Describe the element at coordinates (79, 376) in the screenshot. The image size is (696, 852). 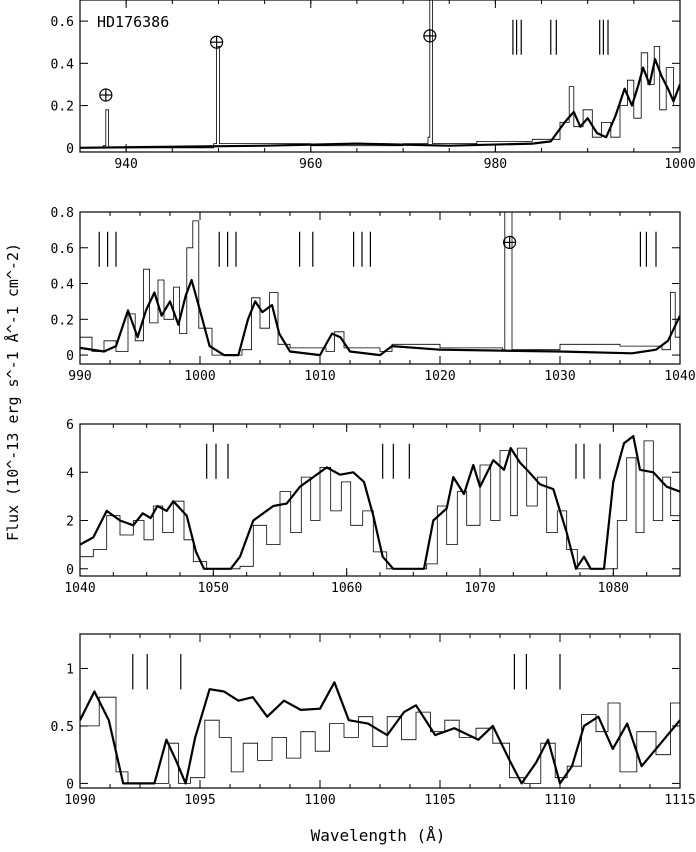
I see `x-tick-label: 990` at that location.